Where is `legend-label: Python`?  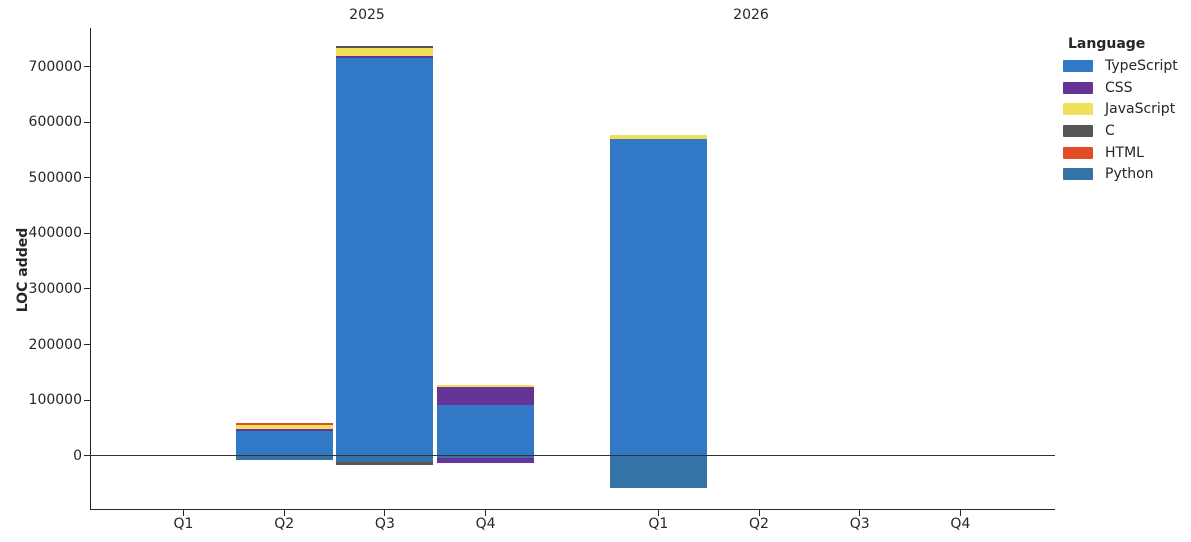 legend-label: Python is located at coordinates (1129, 174).